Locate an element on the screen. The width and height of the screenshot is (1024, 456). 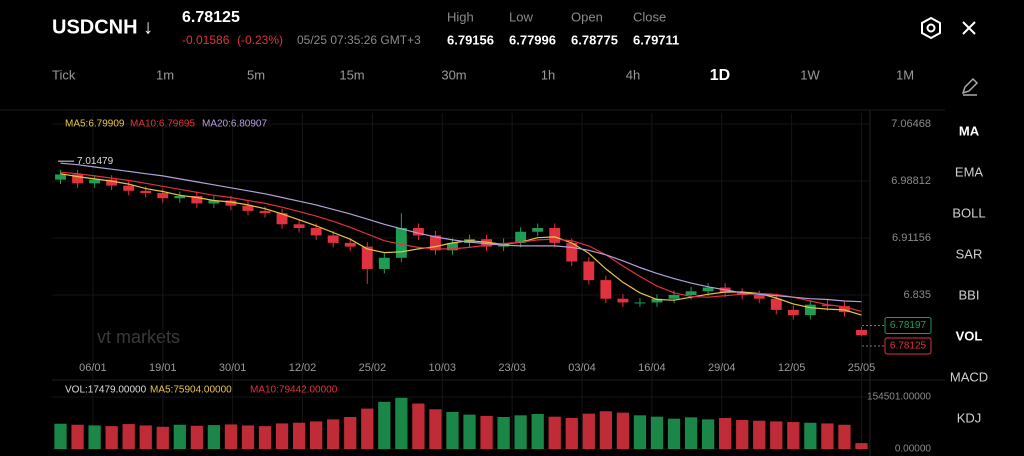
ma-legend: MA5:6.79909 is located at coordinates (95, 124).